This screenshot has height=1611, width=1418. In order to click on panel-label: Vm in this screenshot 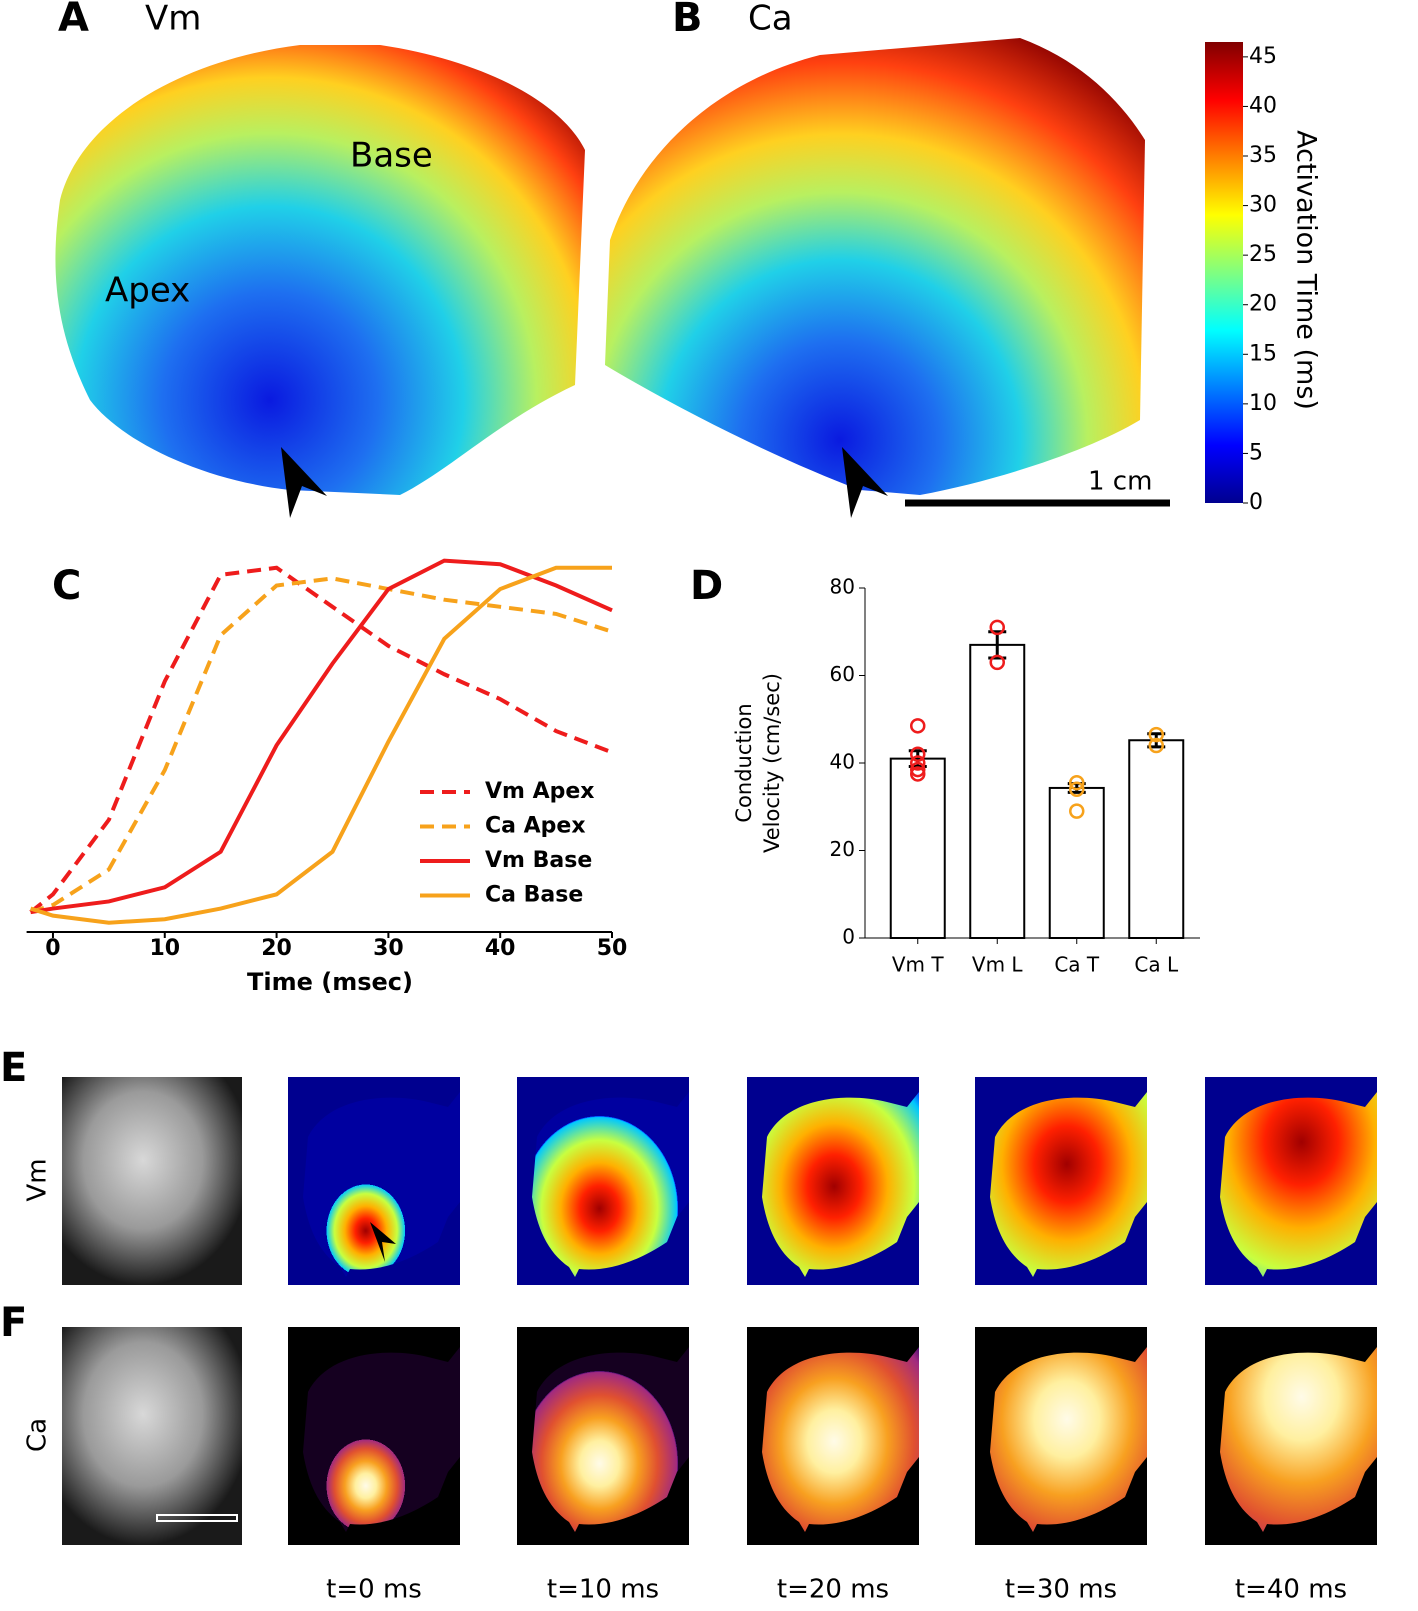, I will do `click(173, 19)`.